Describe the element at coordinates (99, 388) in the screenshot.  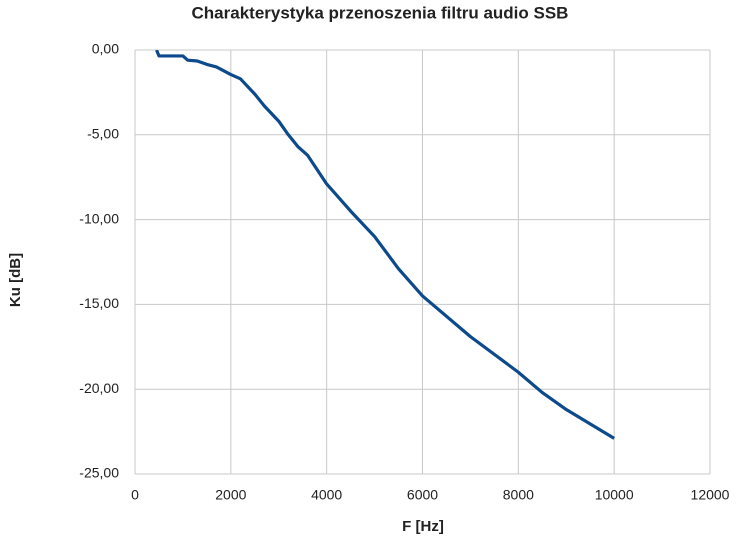
I see `y-tick-label: -20,00` at that location.